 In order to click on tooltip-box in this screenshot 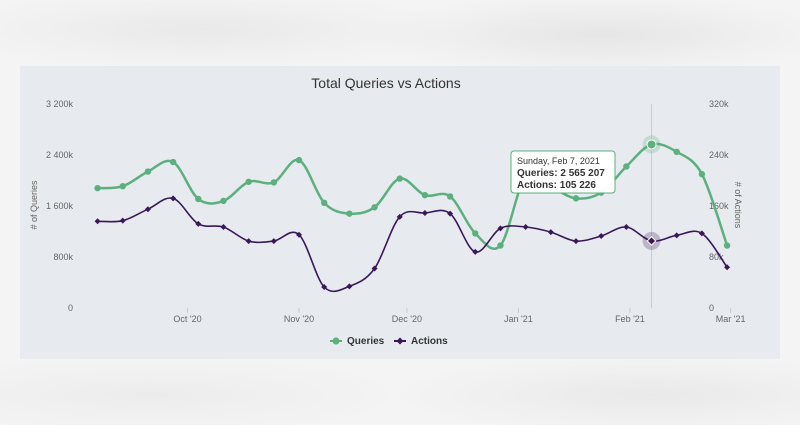, I will do `click(563, 172)`.